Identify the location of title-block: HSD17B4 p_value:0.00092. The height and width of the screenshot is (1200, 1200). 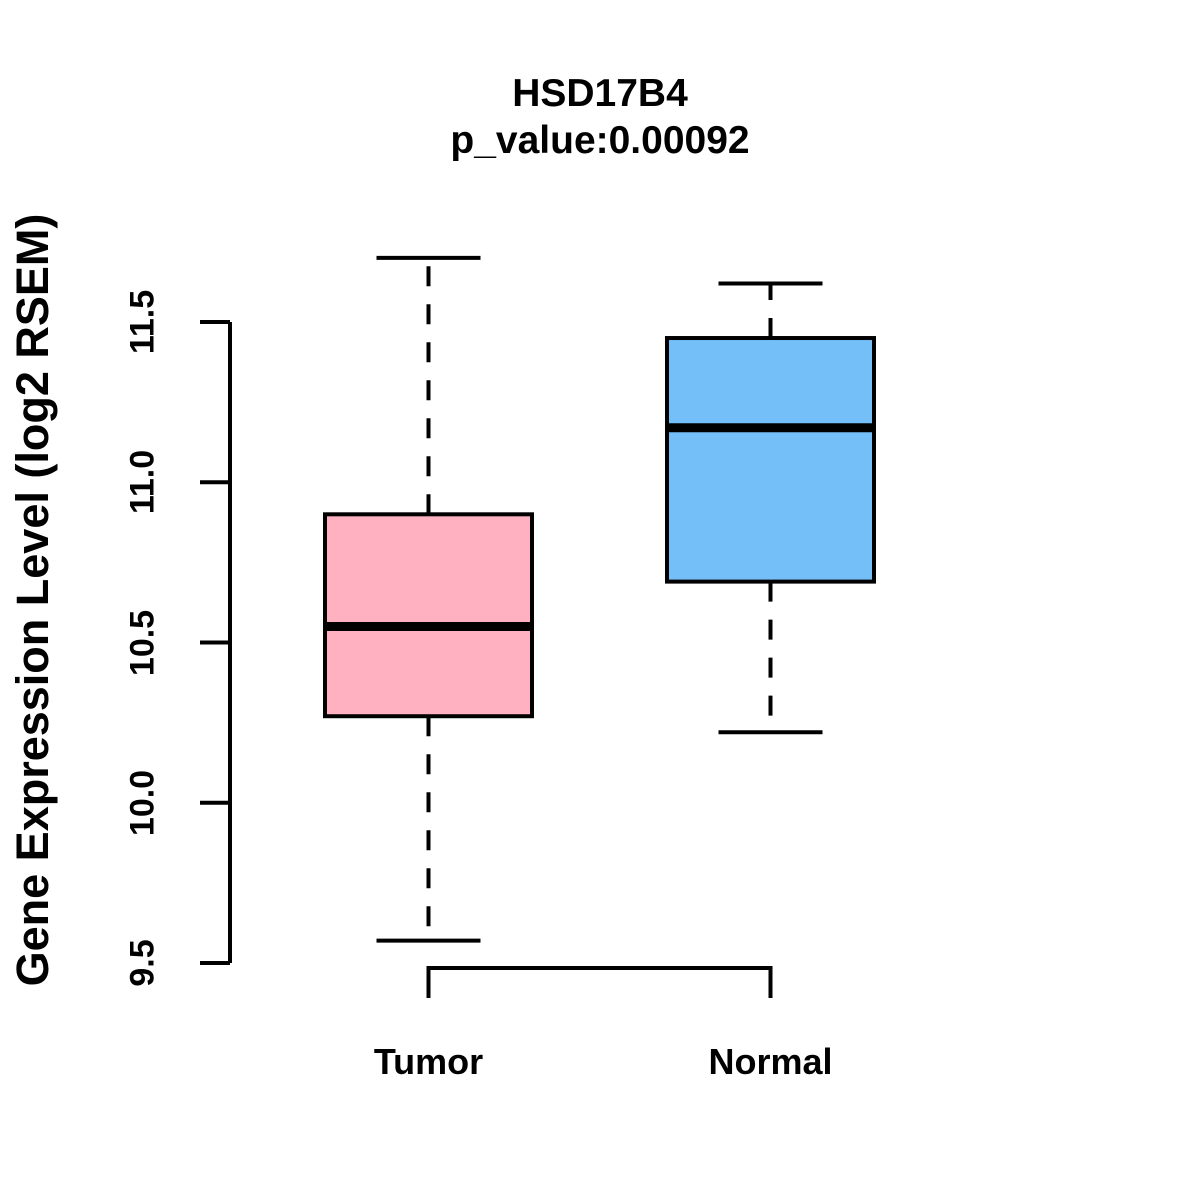
(600, 117).